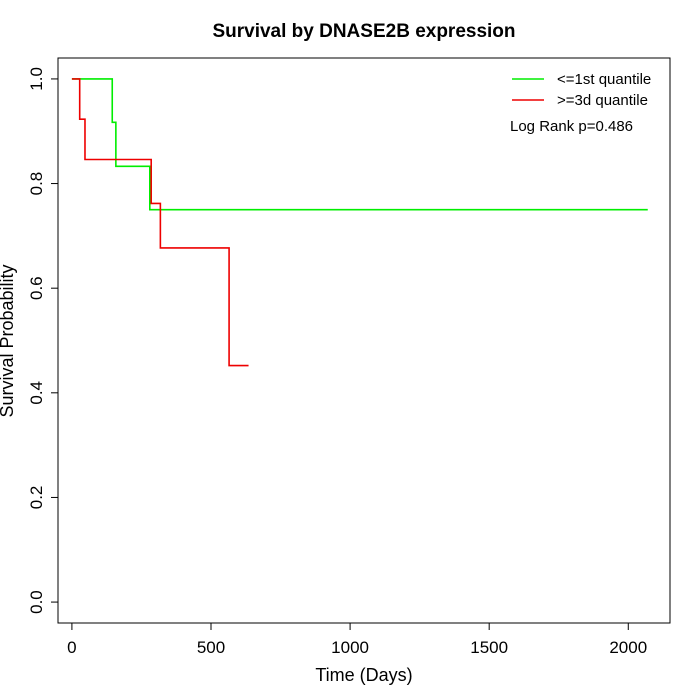  I want to click on legend-label-series-1: <=1st quantile, so click(604, 79).